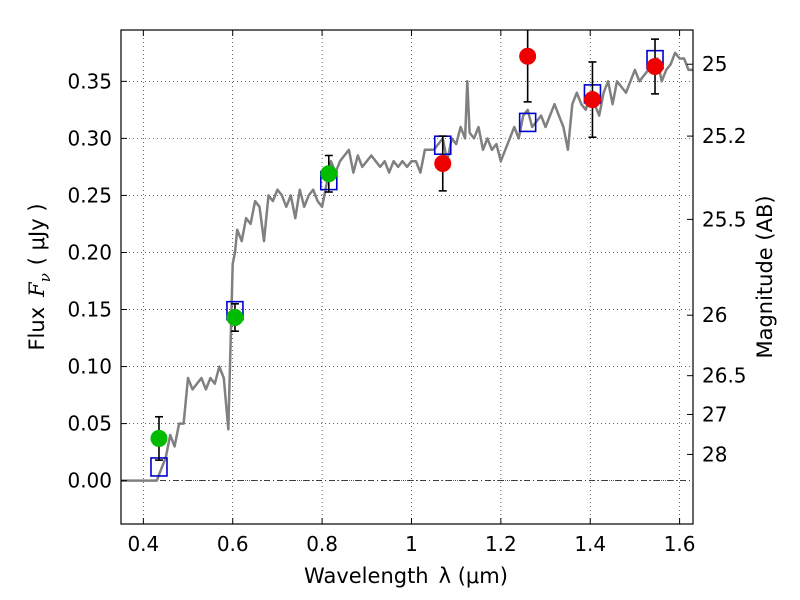  Describe the element at coordinates (89, 481) in the screenshot. I see `y-tick-label: 0.00` at that location.